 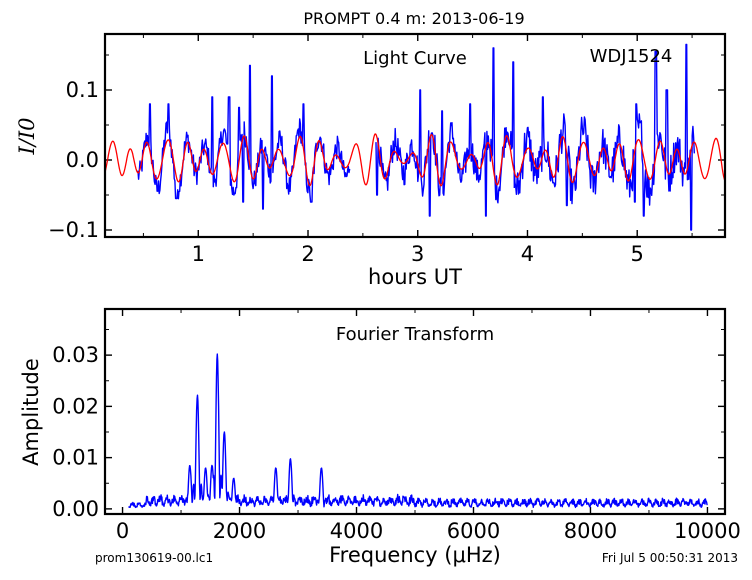 What do you see at coordinates (590, 531) in the screenshot?
I see `ft-x-tick-label: 8000` at bounding box center [590, 531].